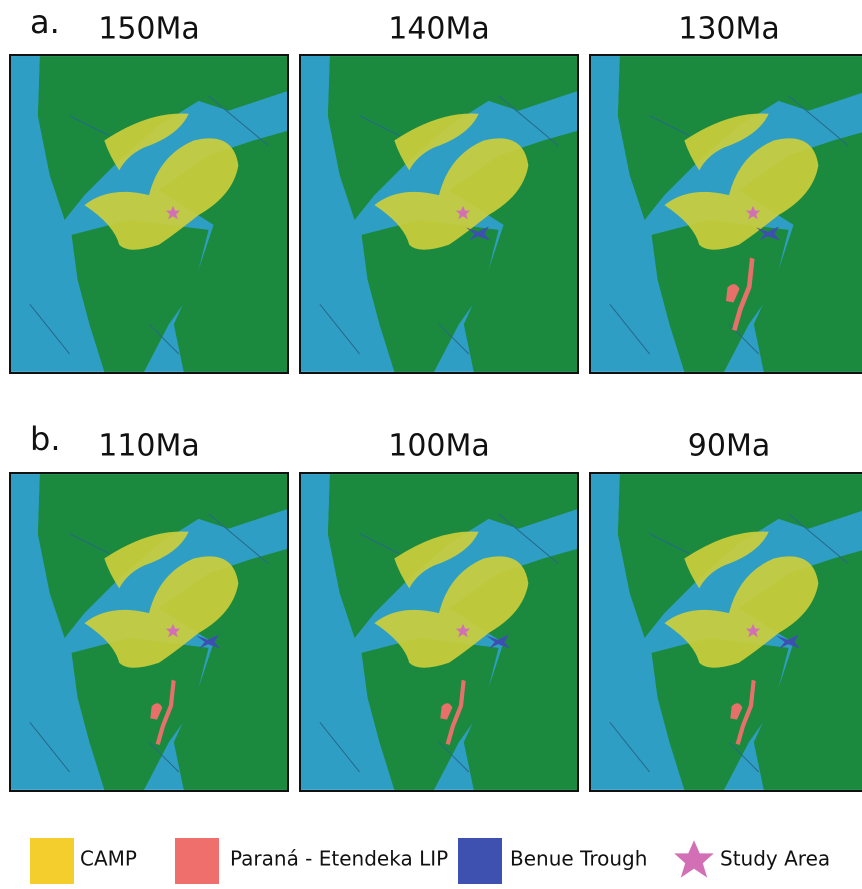 Image resolution: width=862 pixels, height=889 pixels. What do you see at coordinates (439, 29) in the screenshot?
I see `map-title: 140Ma` at bounding box center [439, 29].